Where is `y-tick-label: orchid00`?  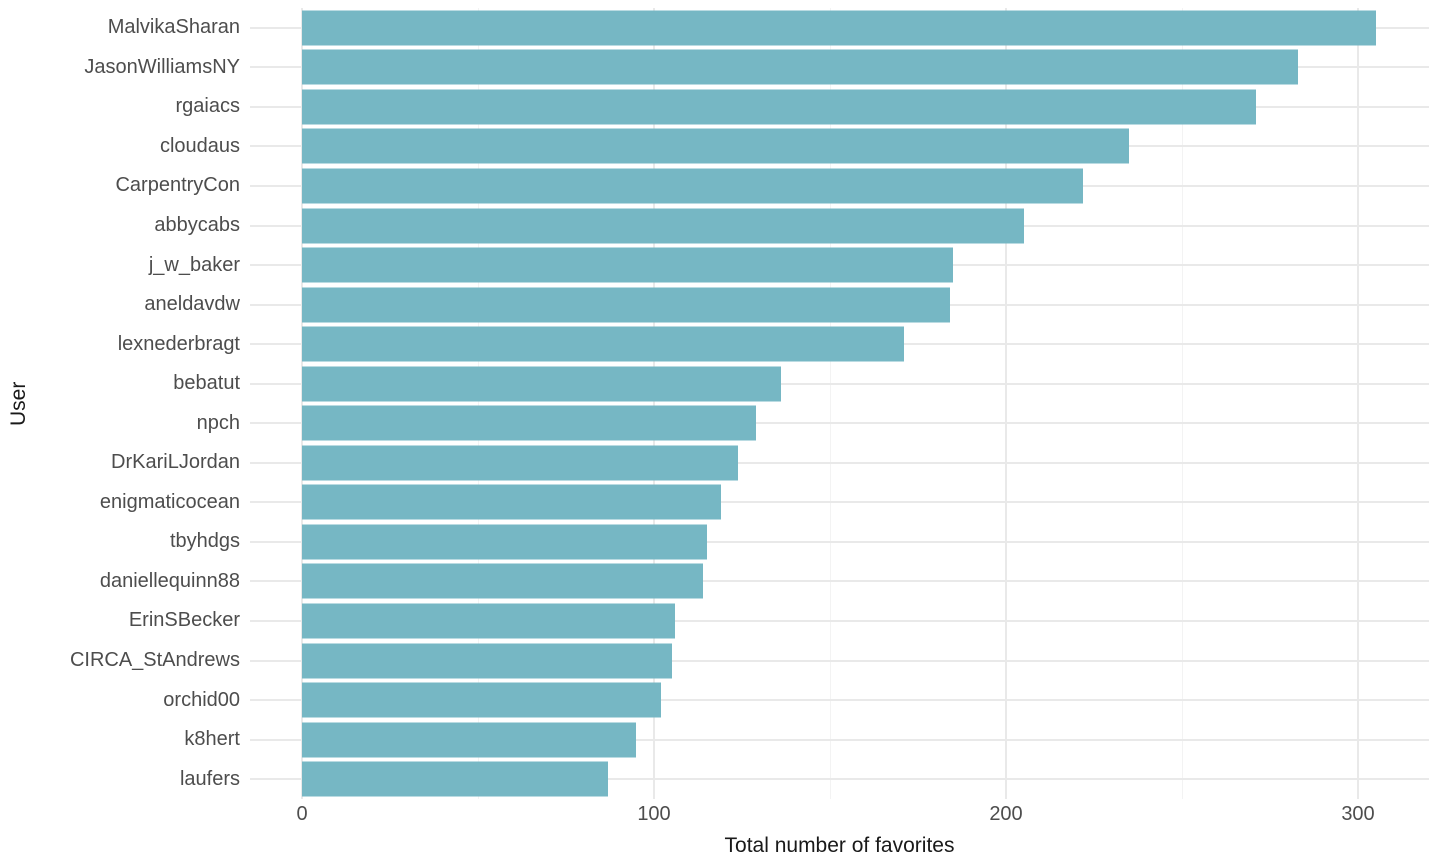
y-tick-label: orchid00 is located at coordinates (201, 699).